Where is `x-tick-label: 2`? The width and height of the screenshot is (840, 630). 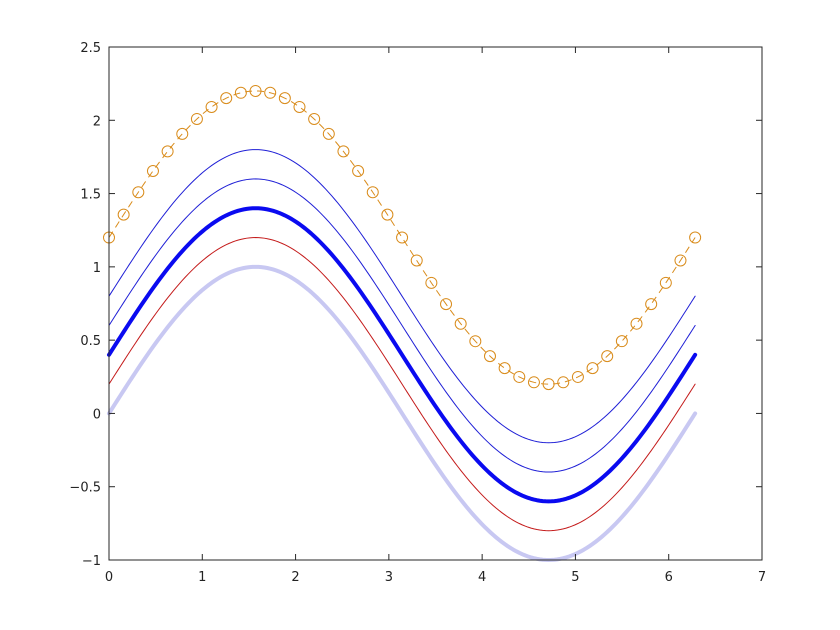 x-tick-label: 2 is located at coordinates (295, 577).